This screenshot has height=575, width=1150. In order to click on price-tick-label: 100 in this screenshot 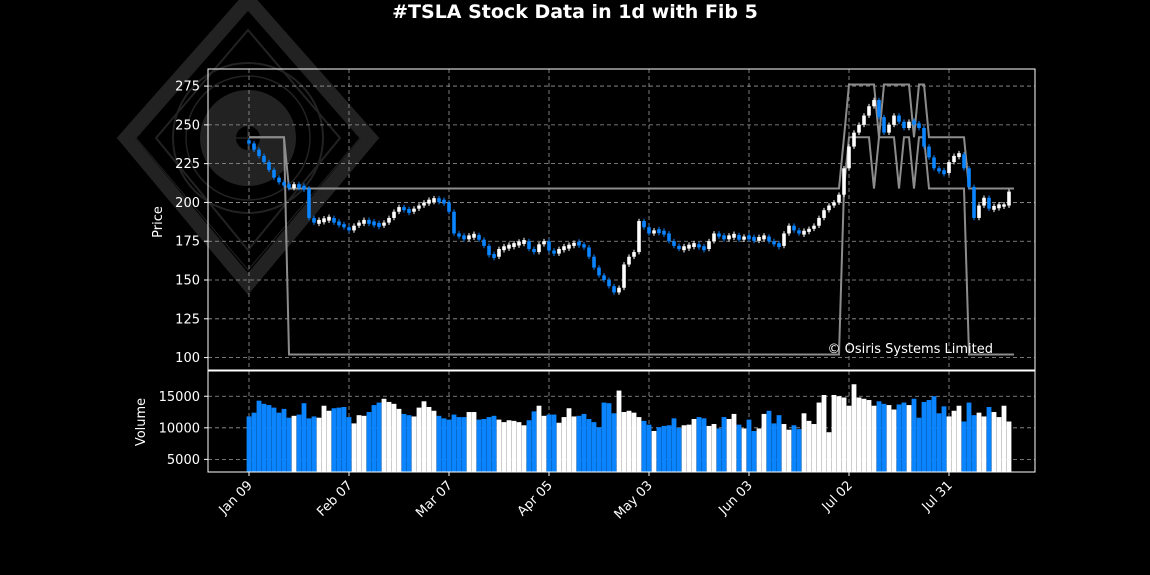, I will do `click(187, 358)`.